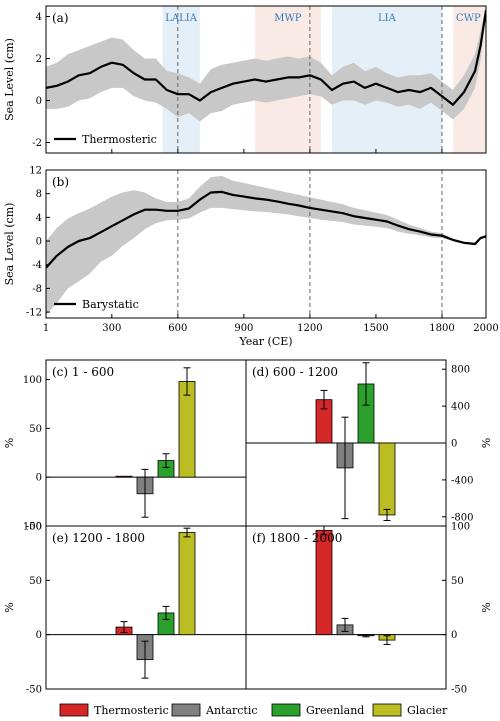  What do you see at coordinates (485, 328) in the screenshot?
I see `x-tick-label: 2000` at bounding box center [485, 328].